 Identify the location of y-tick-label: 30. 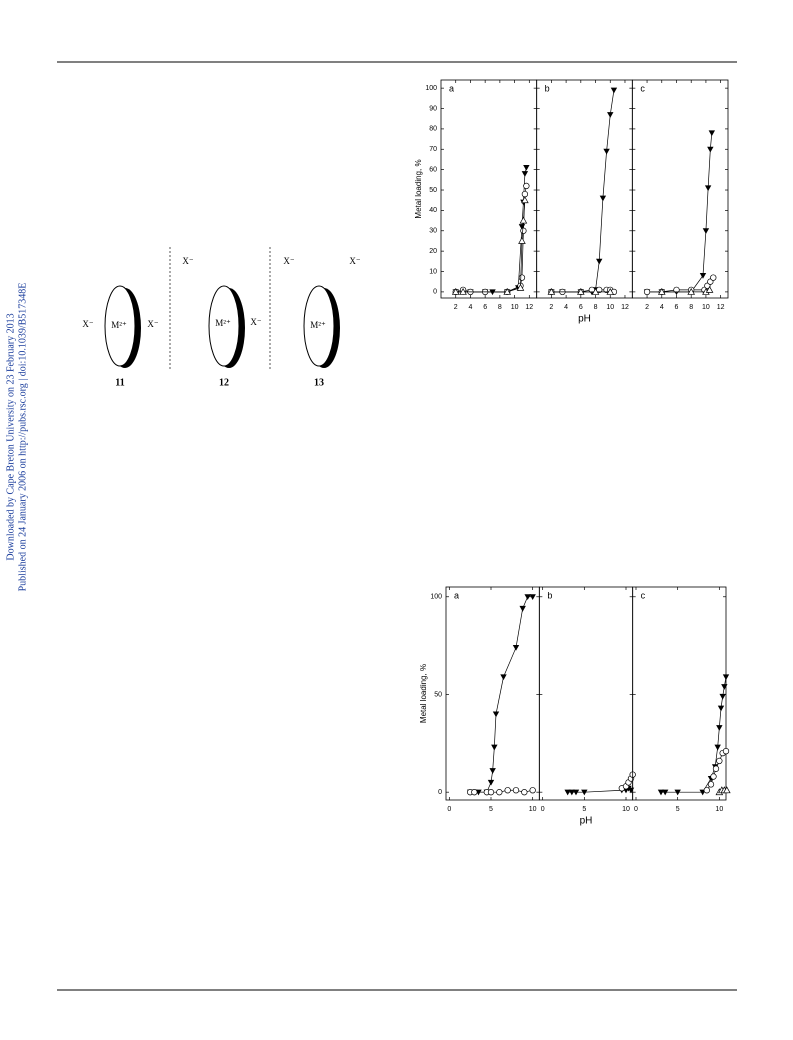
(433, 231).